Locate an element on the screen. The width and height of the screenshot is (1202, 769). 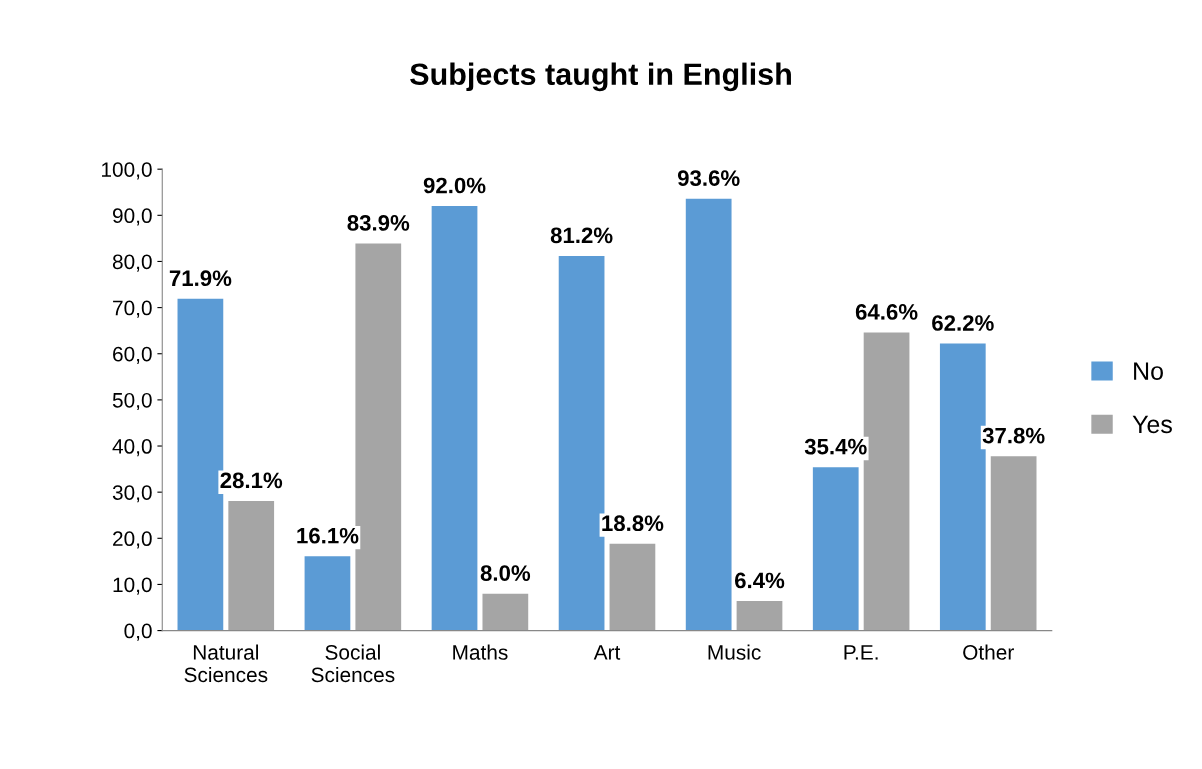
legend-label: No is located at coordinates (1148, 371).